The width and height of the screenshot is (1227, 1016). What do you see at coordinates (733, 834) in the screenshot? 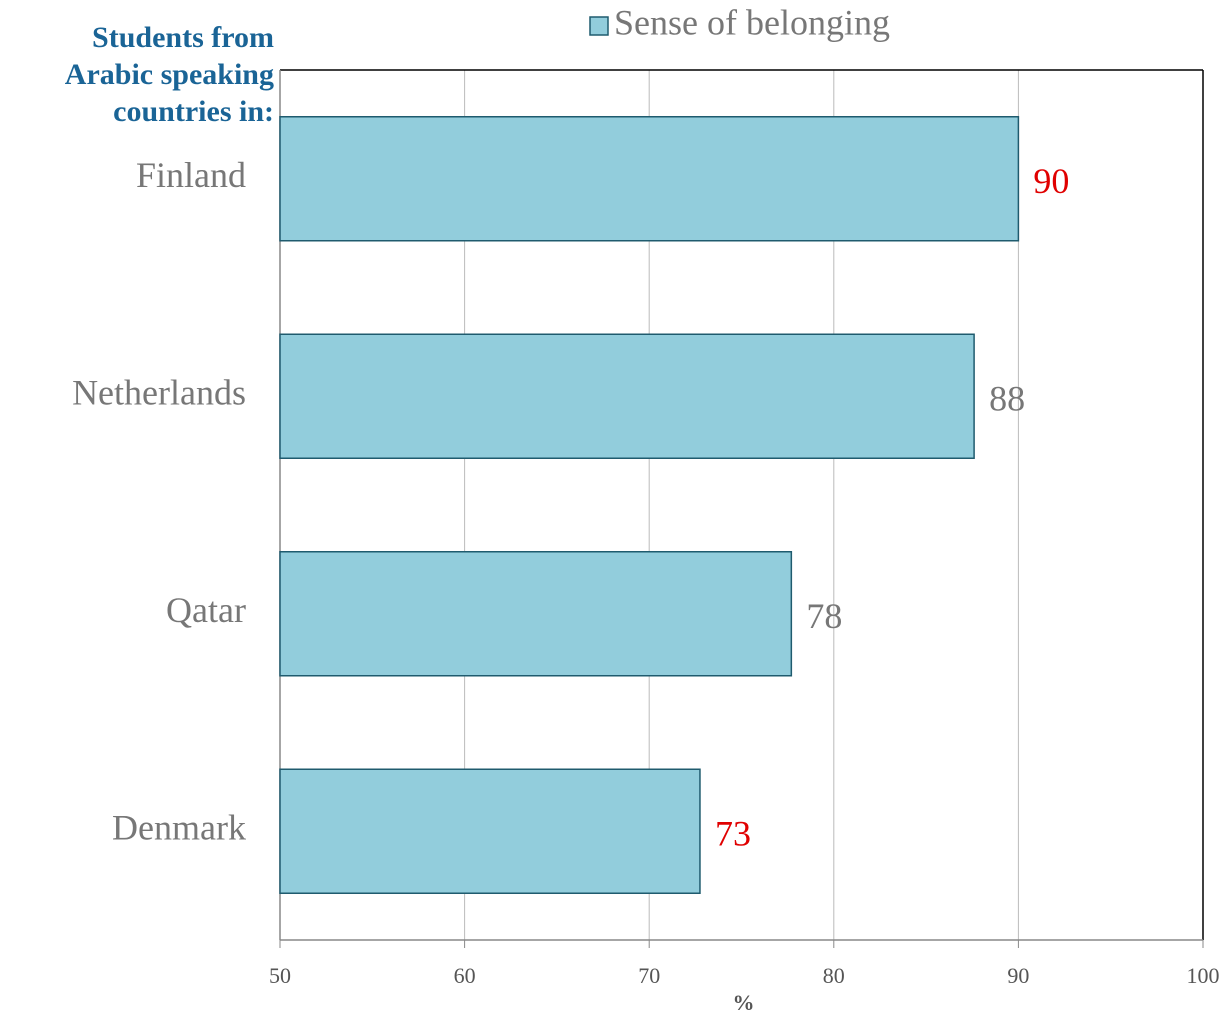
I see `data-label: 73` at bounding box center [733, 834].